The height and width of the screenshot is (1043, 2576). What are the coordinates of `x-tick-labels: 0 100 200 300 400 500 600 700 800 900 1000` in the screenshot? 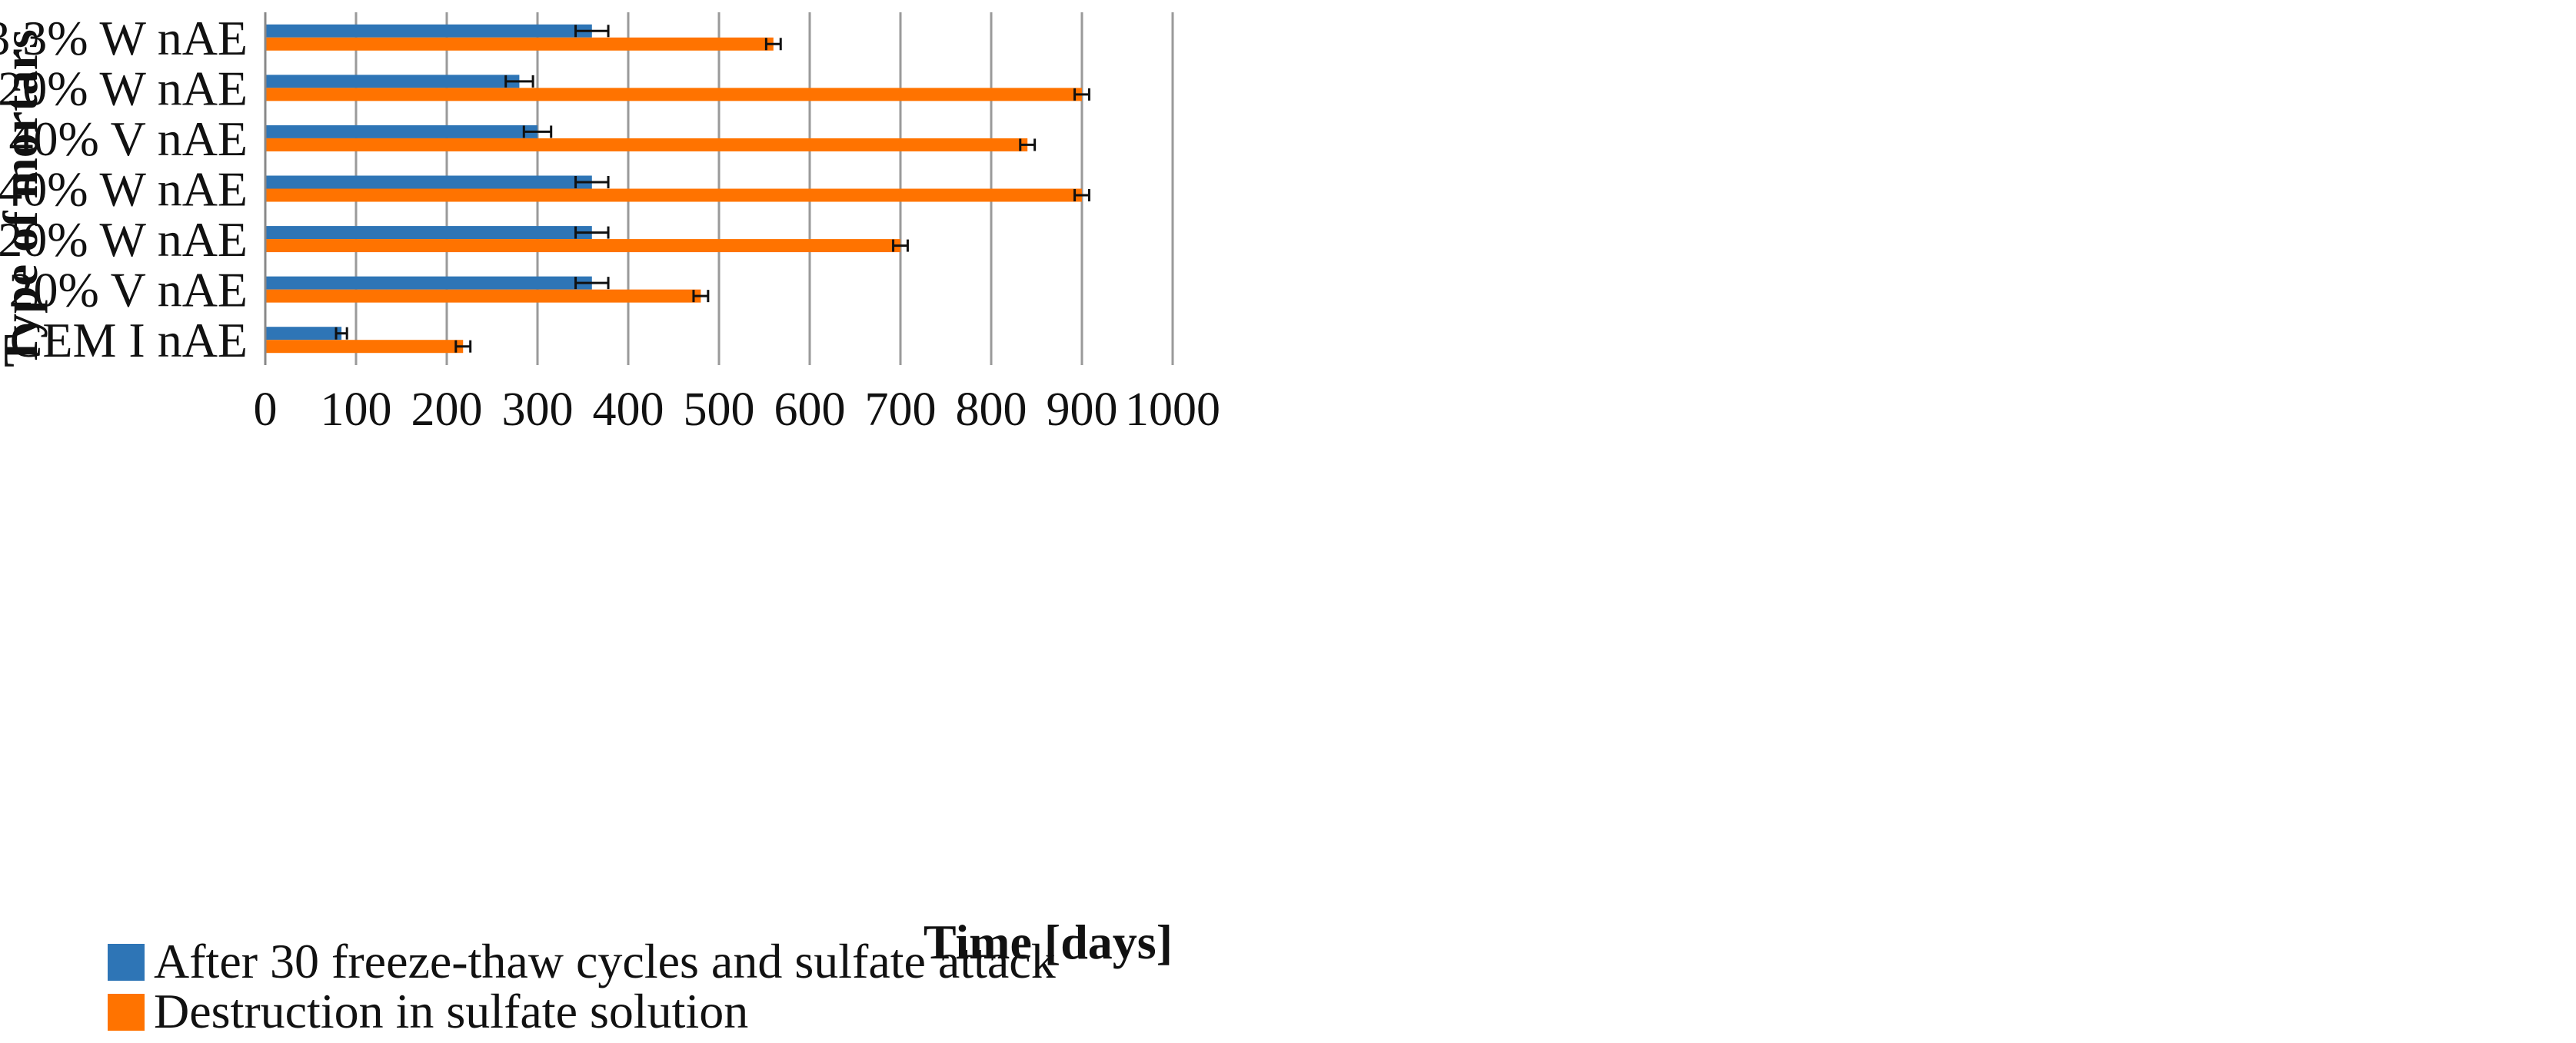 It's located at (737, 410).